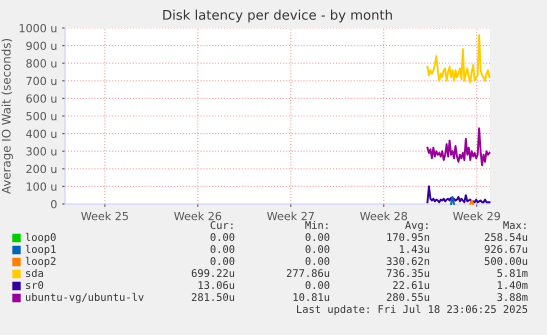  I want to click on text: 170.95n, so click(408, 237).